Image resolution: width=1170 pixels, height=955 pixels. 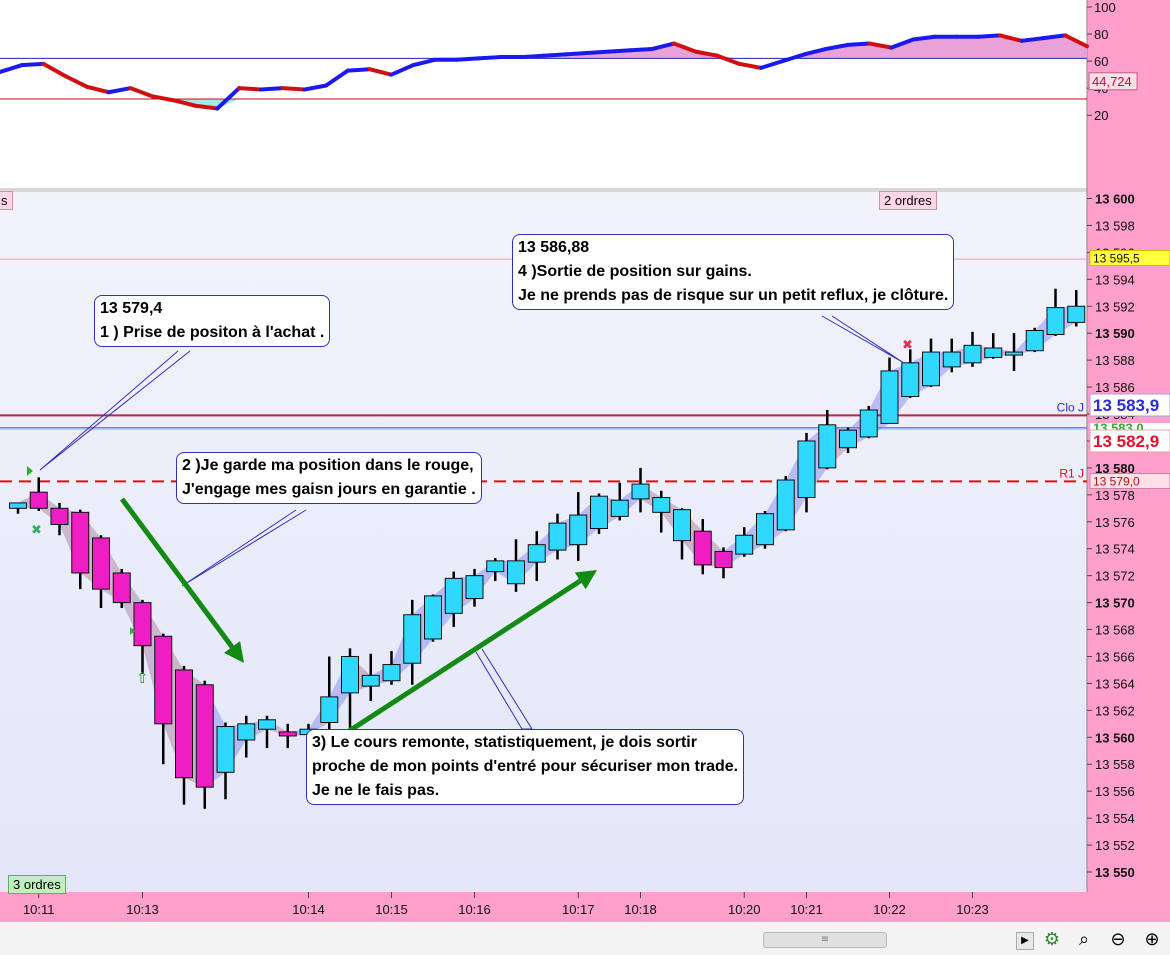 What do you see at coordinates (1115, 495) in the screenshot?
I see `price-tick-label: 13 578` at bounding box center [1115, 495].